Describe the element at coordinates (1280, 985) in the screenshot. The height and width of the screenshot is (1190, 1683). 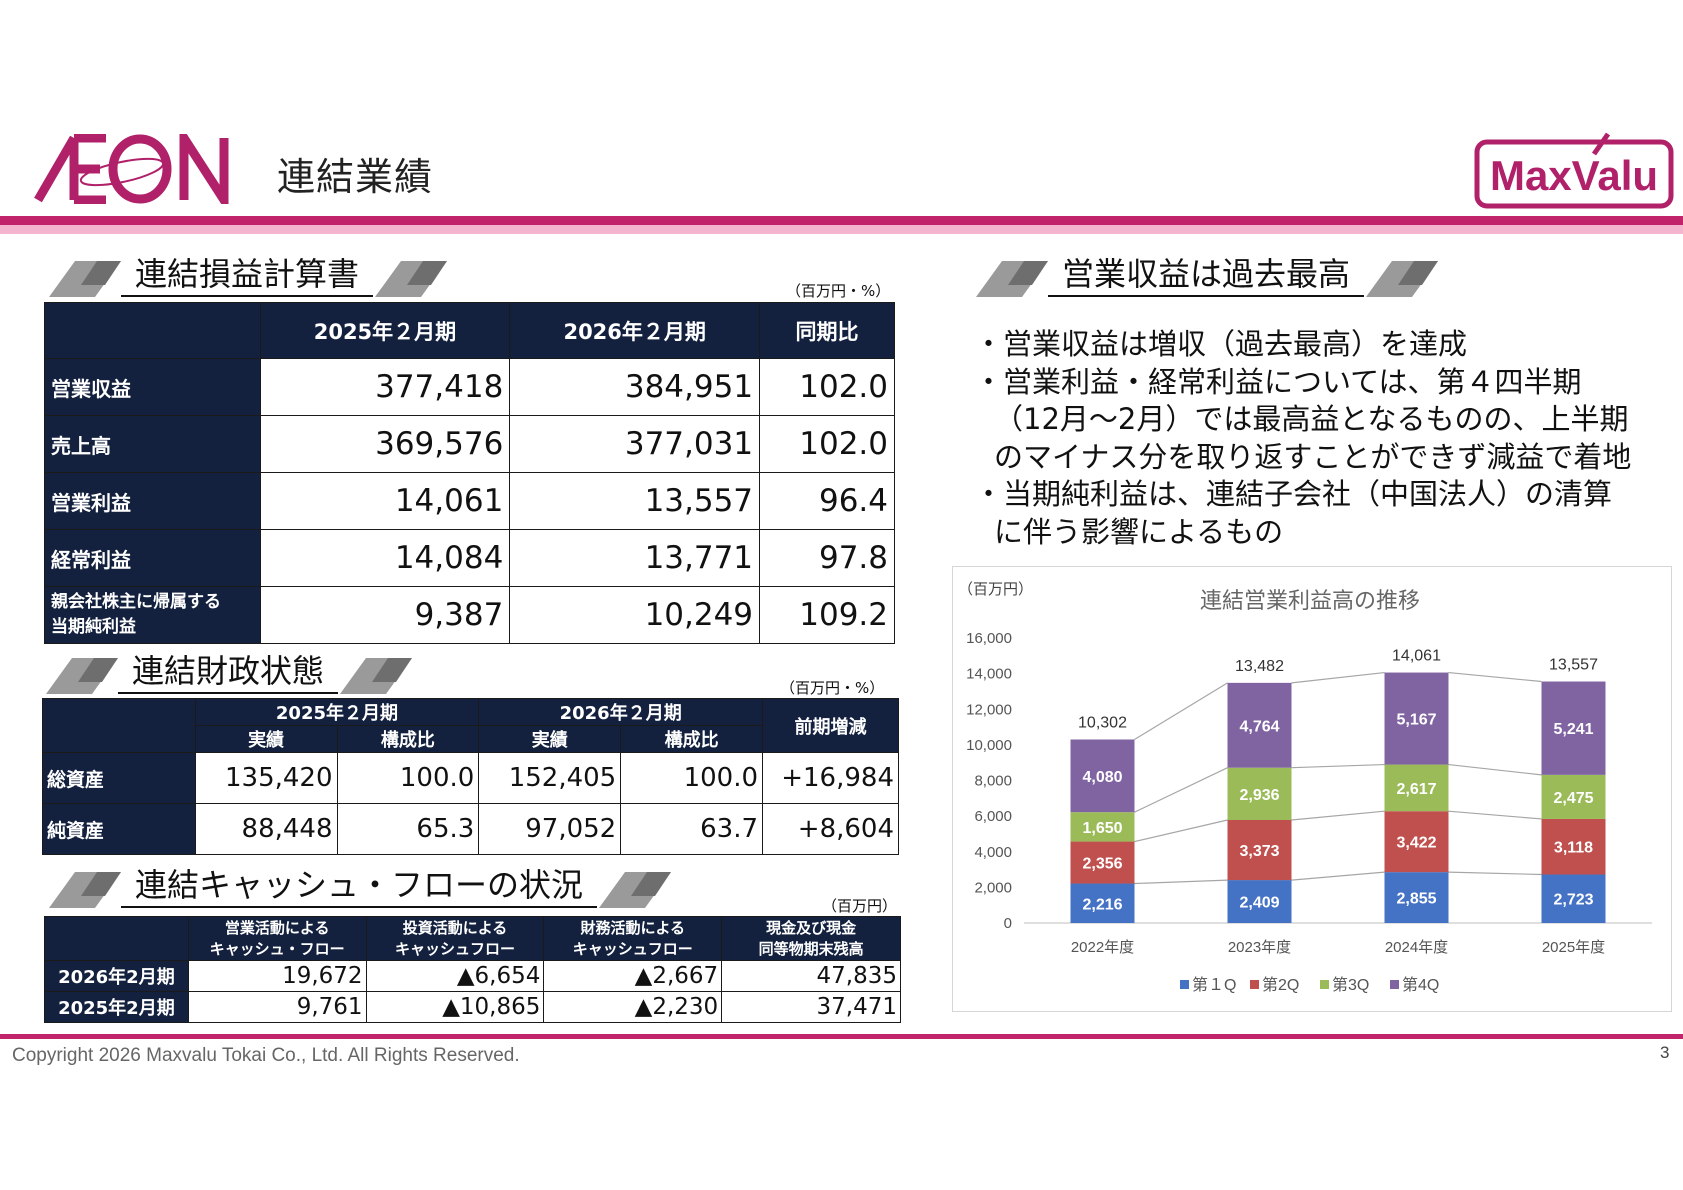
I see `legend-label: 第2Q` at that location.